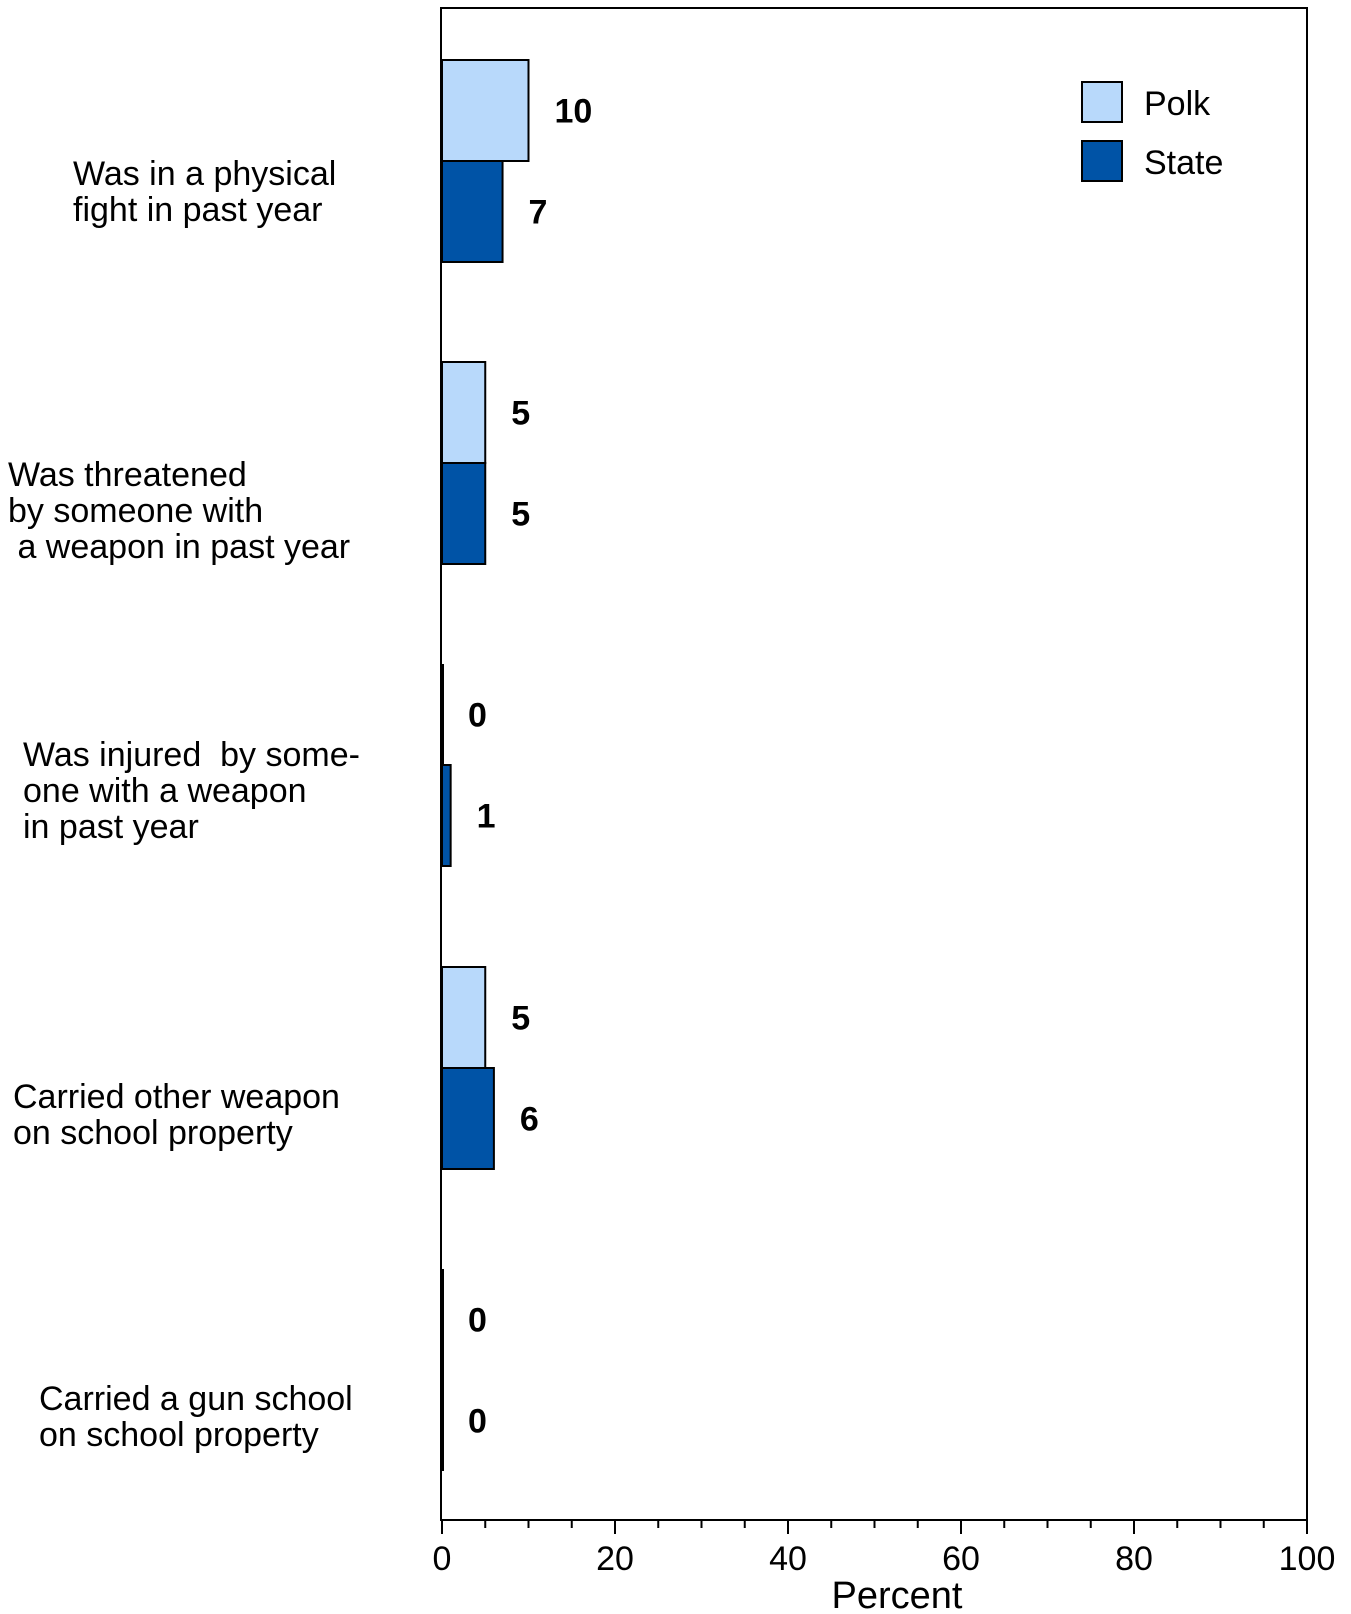 The width and height of the screenshot is (1351, 1614). Describe the element at coordinates (176, 1115) in the screenshot. I see `category-label: Carried other weapon on school property` at that location.